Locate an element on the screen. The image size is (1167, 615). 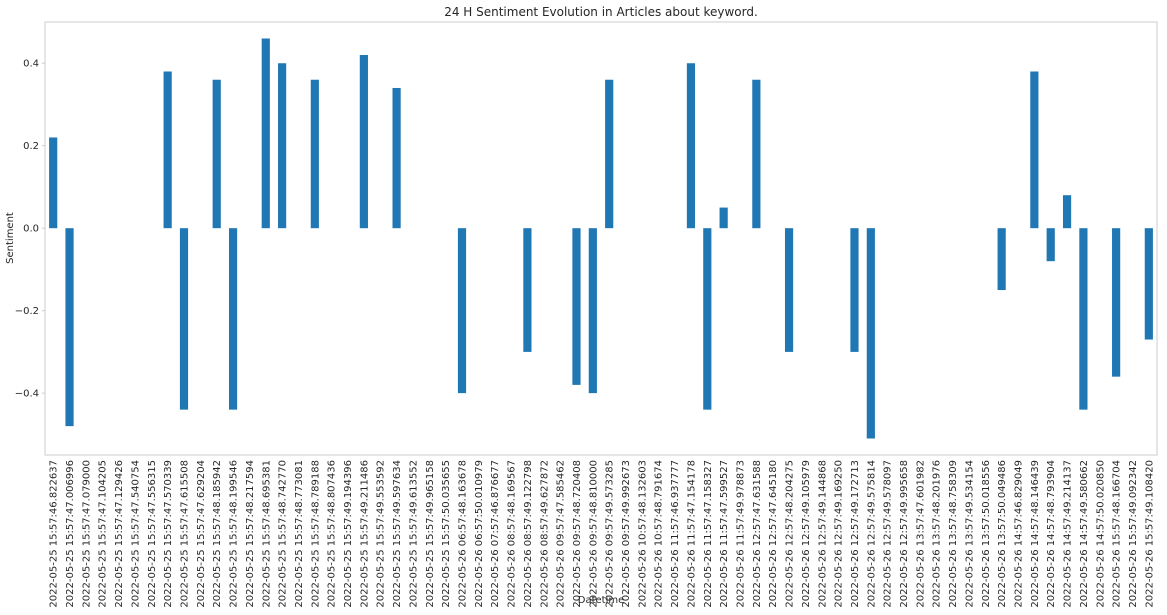
x-tick-label: 2022-05-26 09:57:47.585462 is located at coordinates (561, 534).